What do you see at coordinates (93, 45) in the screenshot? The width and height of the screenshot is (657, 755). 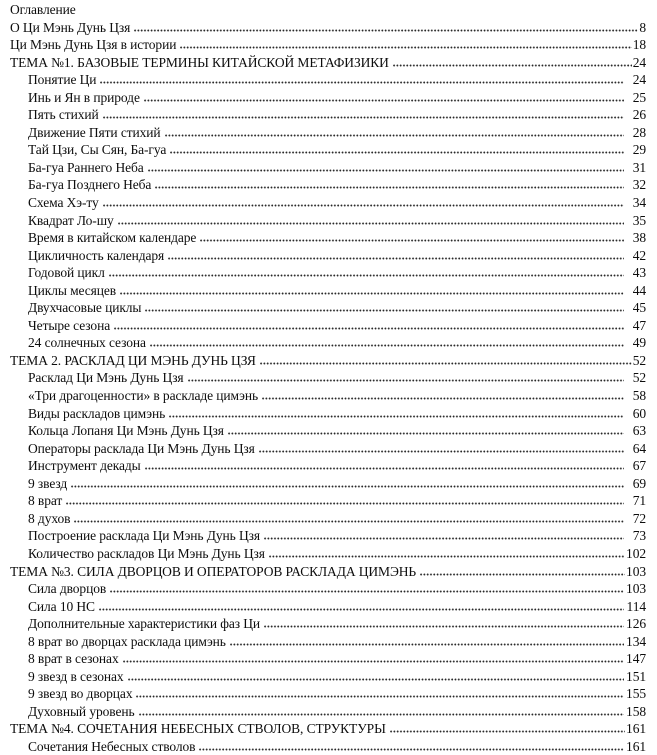 I see `toc-entry-label: Ци Мэнь Дунь Цзя в истории` at bounding box center [93, 45].